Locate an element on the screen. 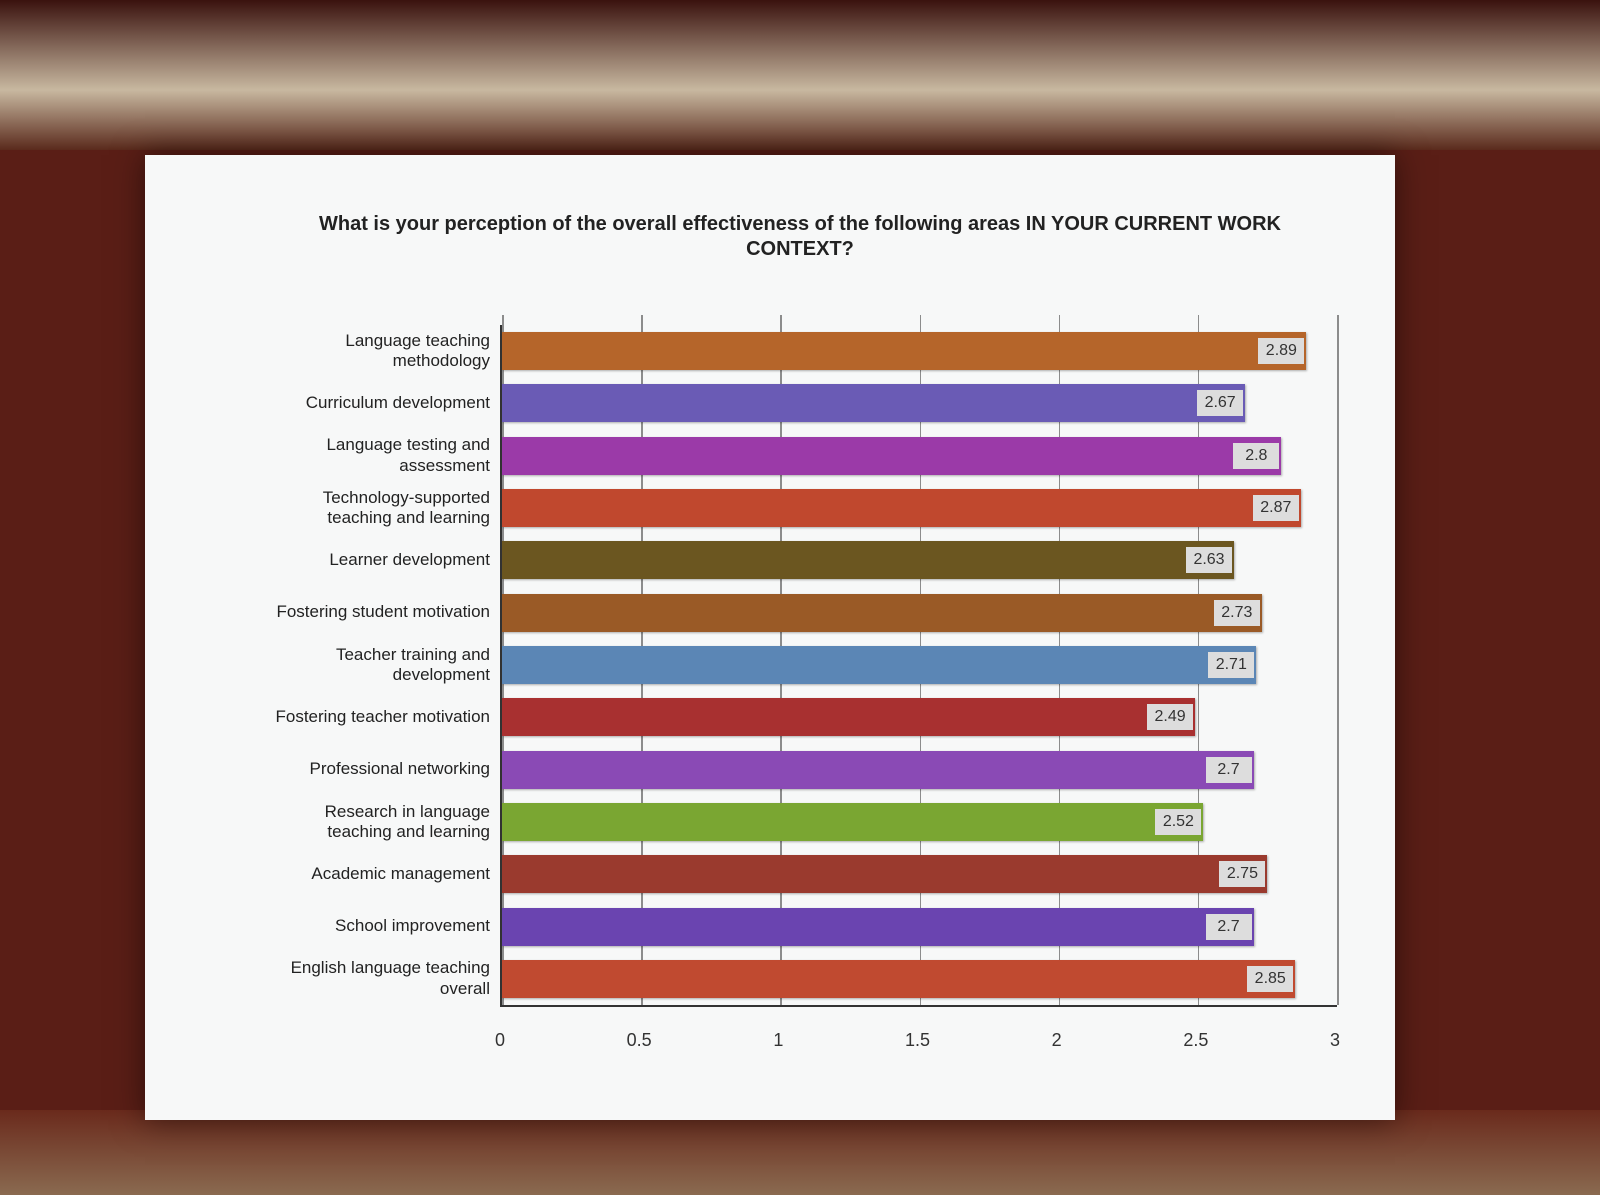 The image size is (1600, 1195). y-tick-label: Fostering student motivation is located at coordinates (383, 612).